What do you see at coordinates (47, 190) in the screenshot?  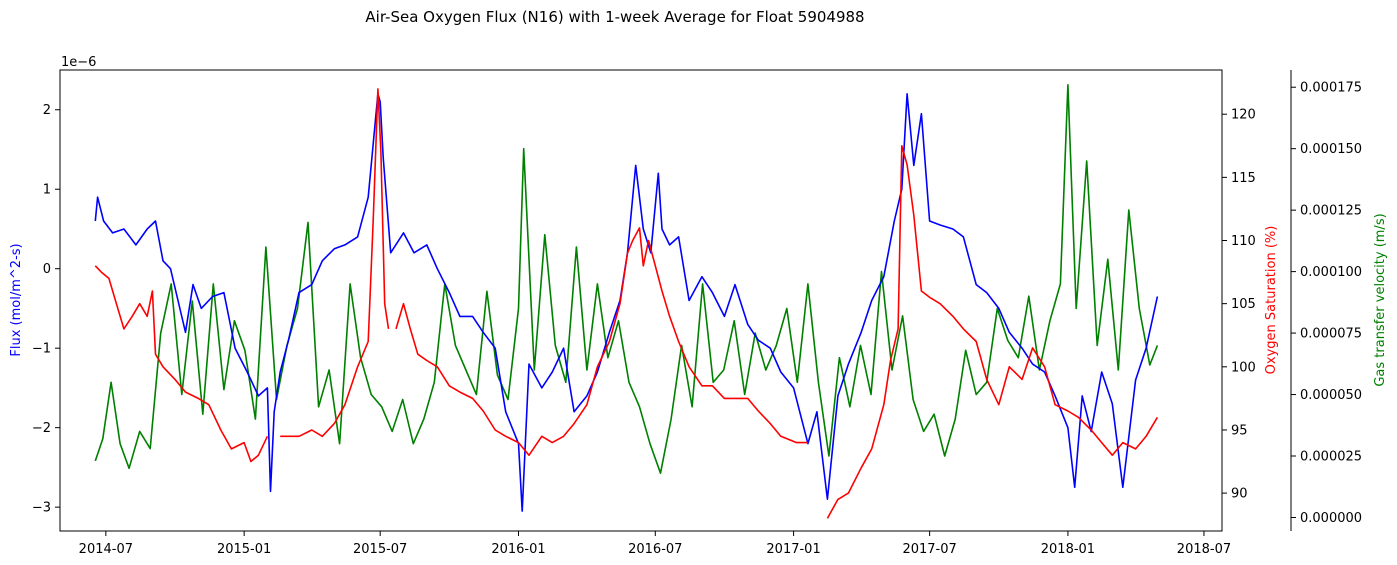 I see `left-tick-label: 1` at bounding box center [47, 190].